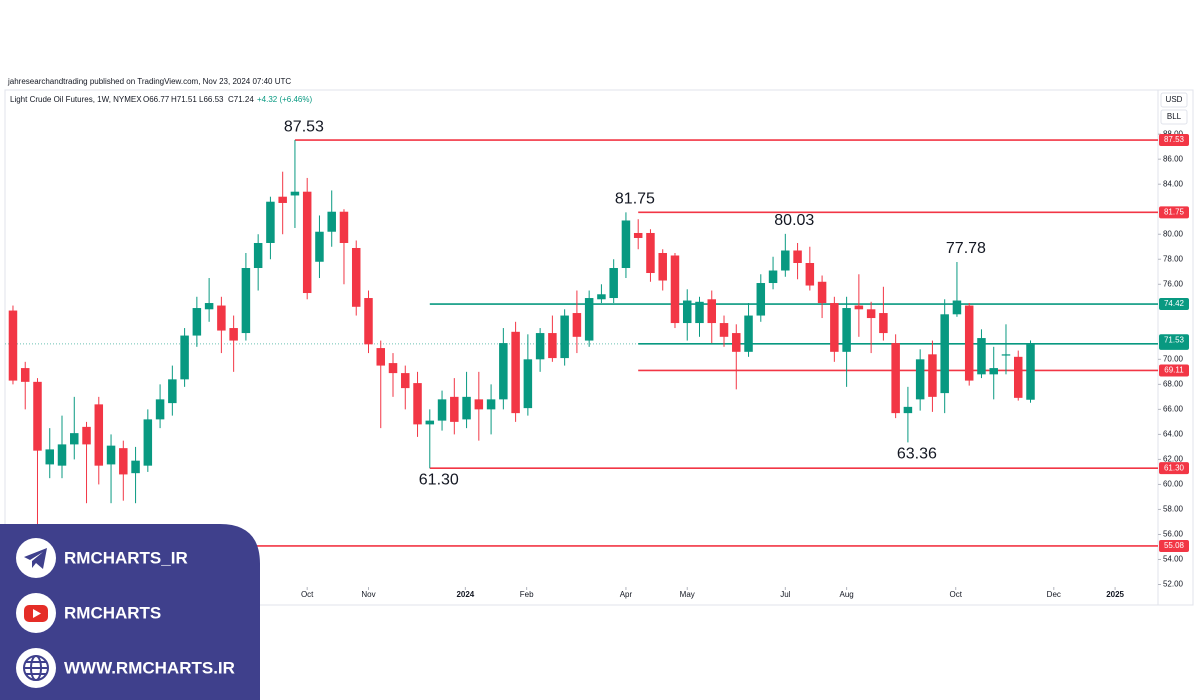 The height and width of the screenshot is (700, 1200). What do you see at coordinates (1173, 158) in the screenshot?
I see `y-tick-label: 86.00` at bounding box center [1173, 158].